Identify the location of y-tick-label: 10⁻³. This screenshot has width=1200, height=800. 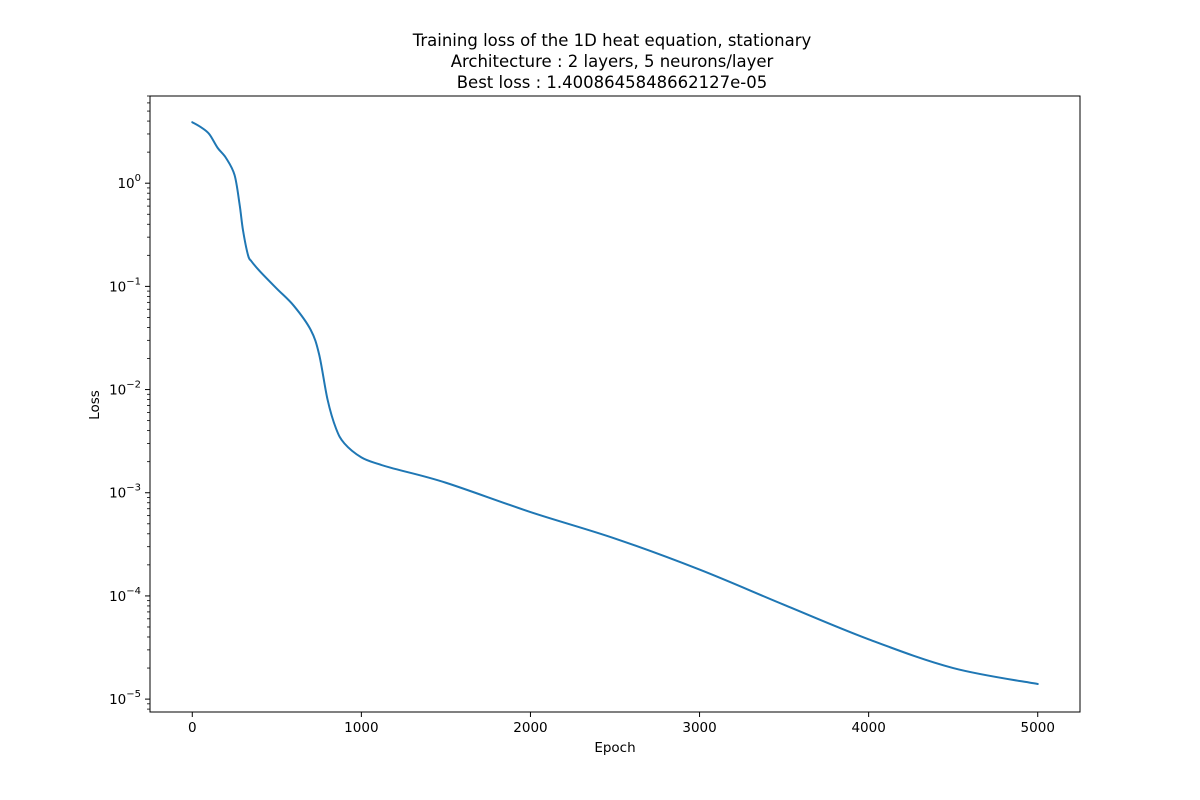
(125, 492).